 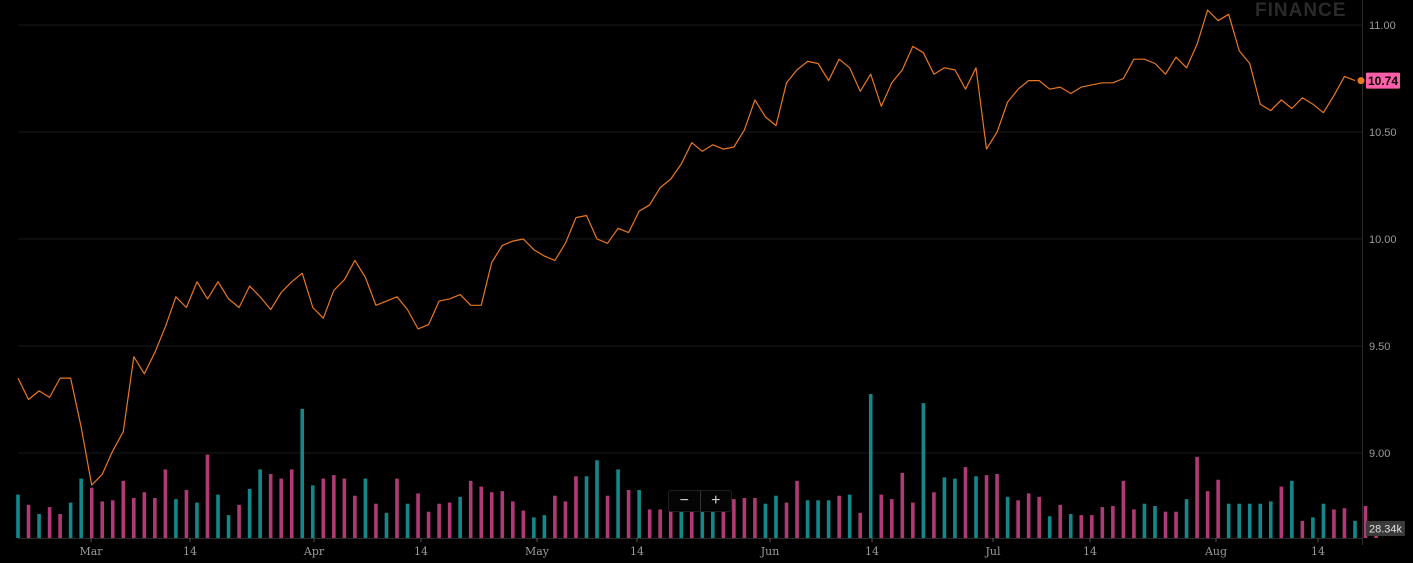 I want to click on zoom-separator, so click(x=700, y=501).